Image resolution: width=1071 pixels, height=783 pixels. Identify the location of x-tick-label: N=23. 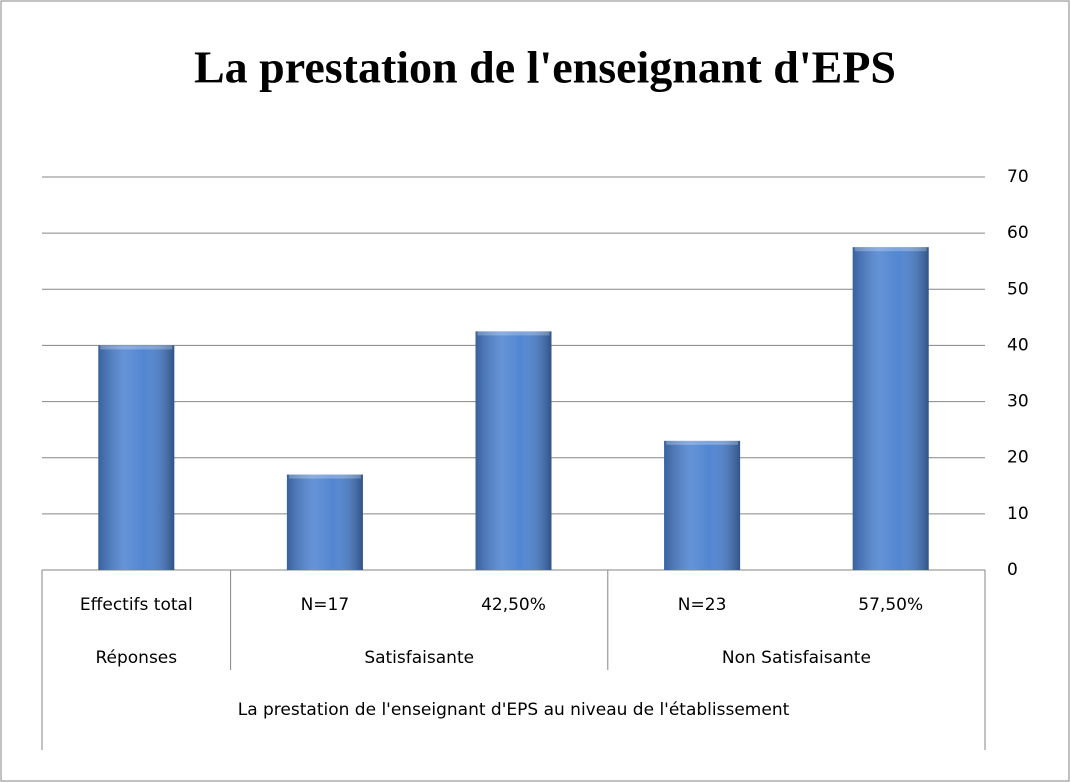
(702, 605).